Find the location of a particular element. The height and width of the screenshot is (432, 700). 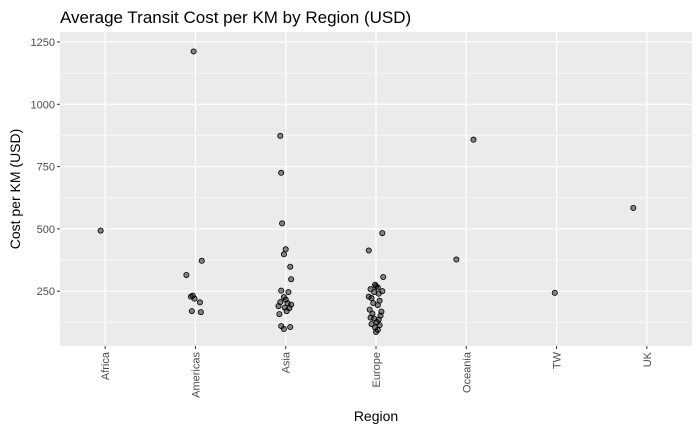

x-tick-label: Asia is located at coordinates (287, 362).